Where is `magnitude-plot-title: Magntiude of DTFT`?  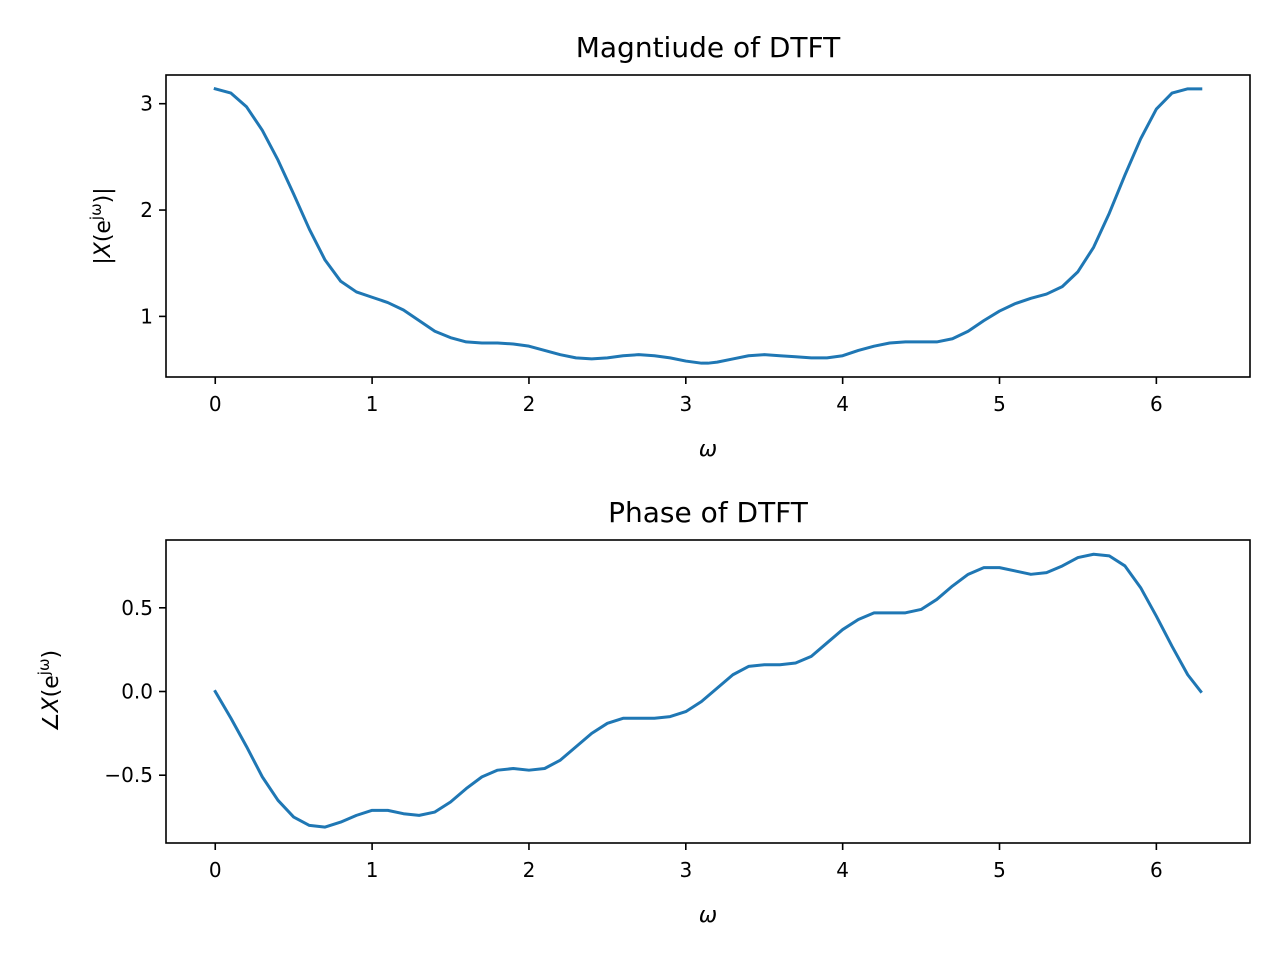 magnitude-plot-title: Magntiude of DTFT is located at coordinates (708, 47).